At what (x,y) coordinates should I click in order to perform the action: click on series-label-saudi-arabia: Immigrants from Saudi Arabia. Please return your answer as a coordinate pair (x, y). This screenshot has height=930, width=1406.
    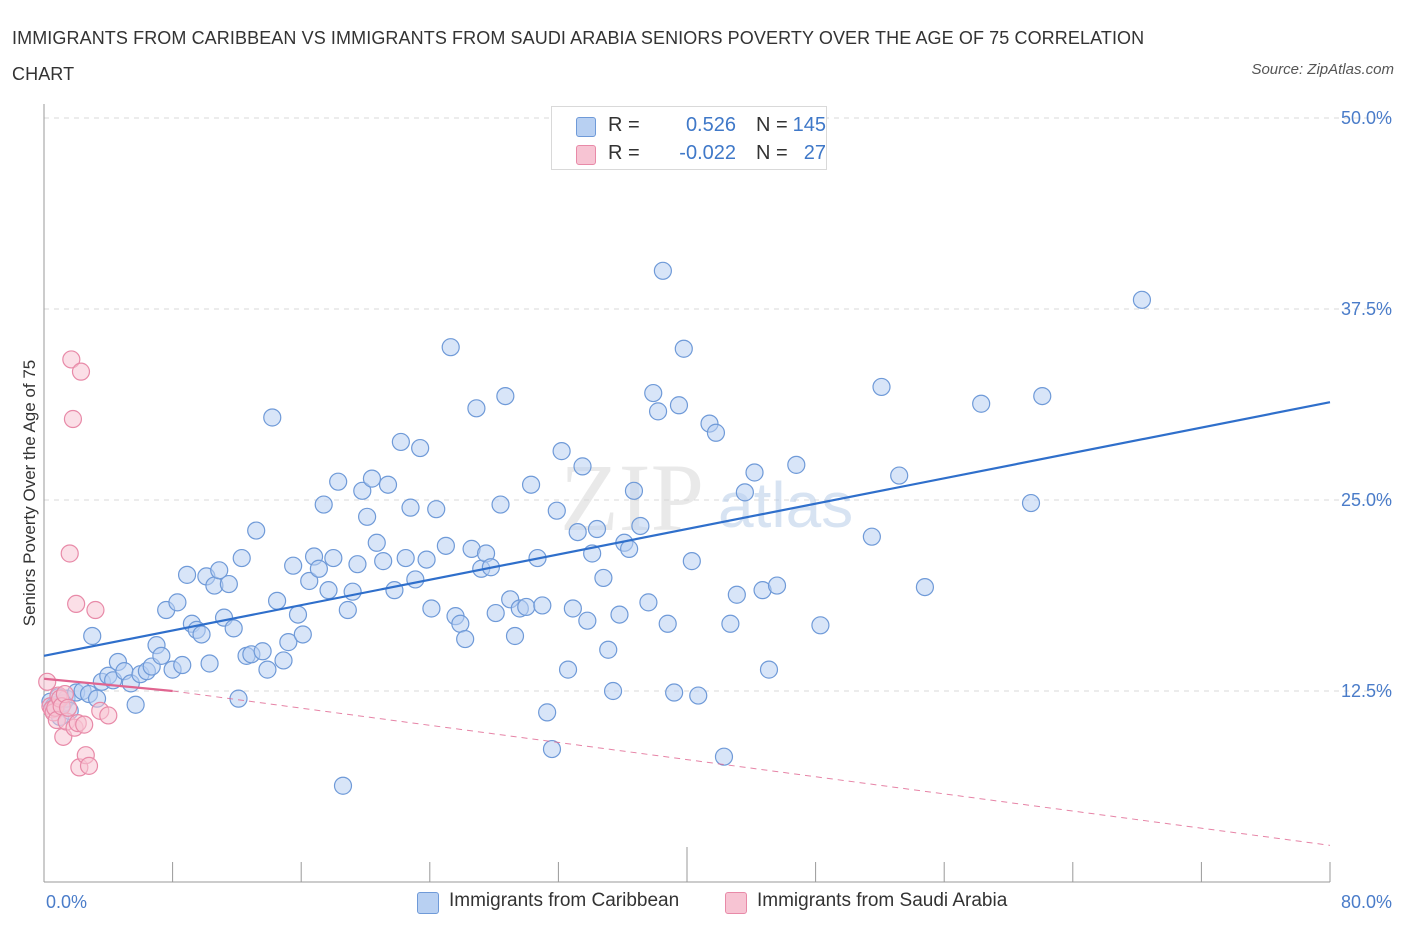
    Looking at the image, I should click on (882, 900).